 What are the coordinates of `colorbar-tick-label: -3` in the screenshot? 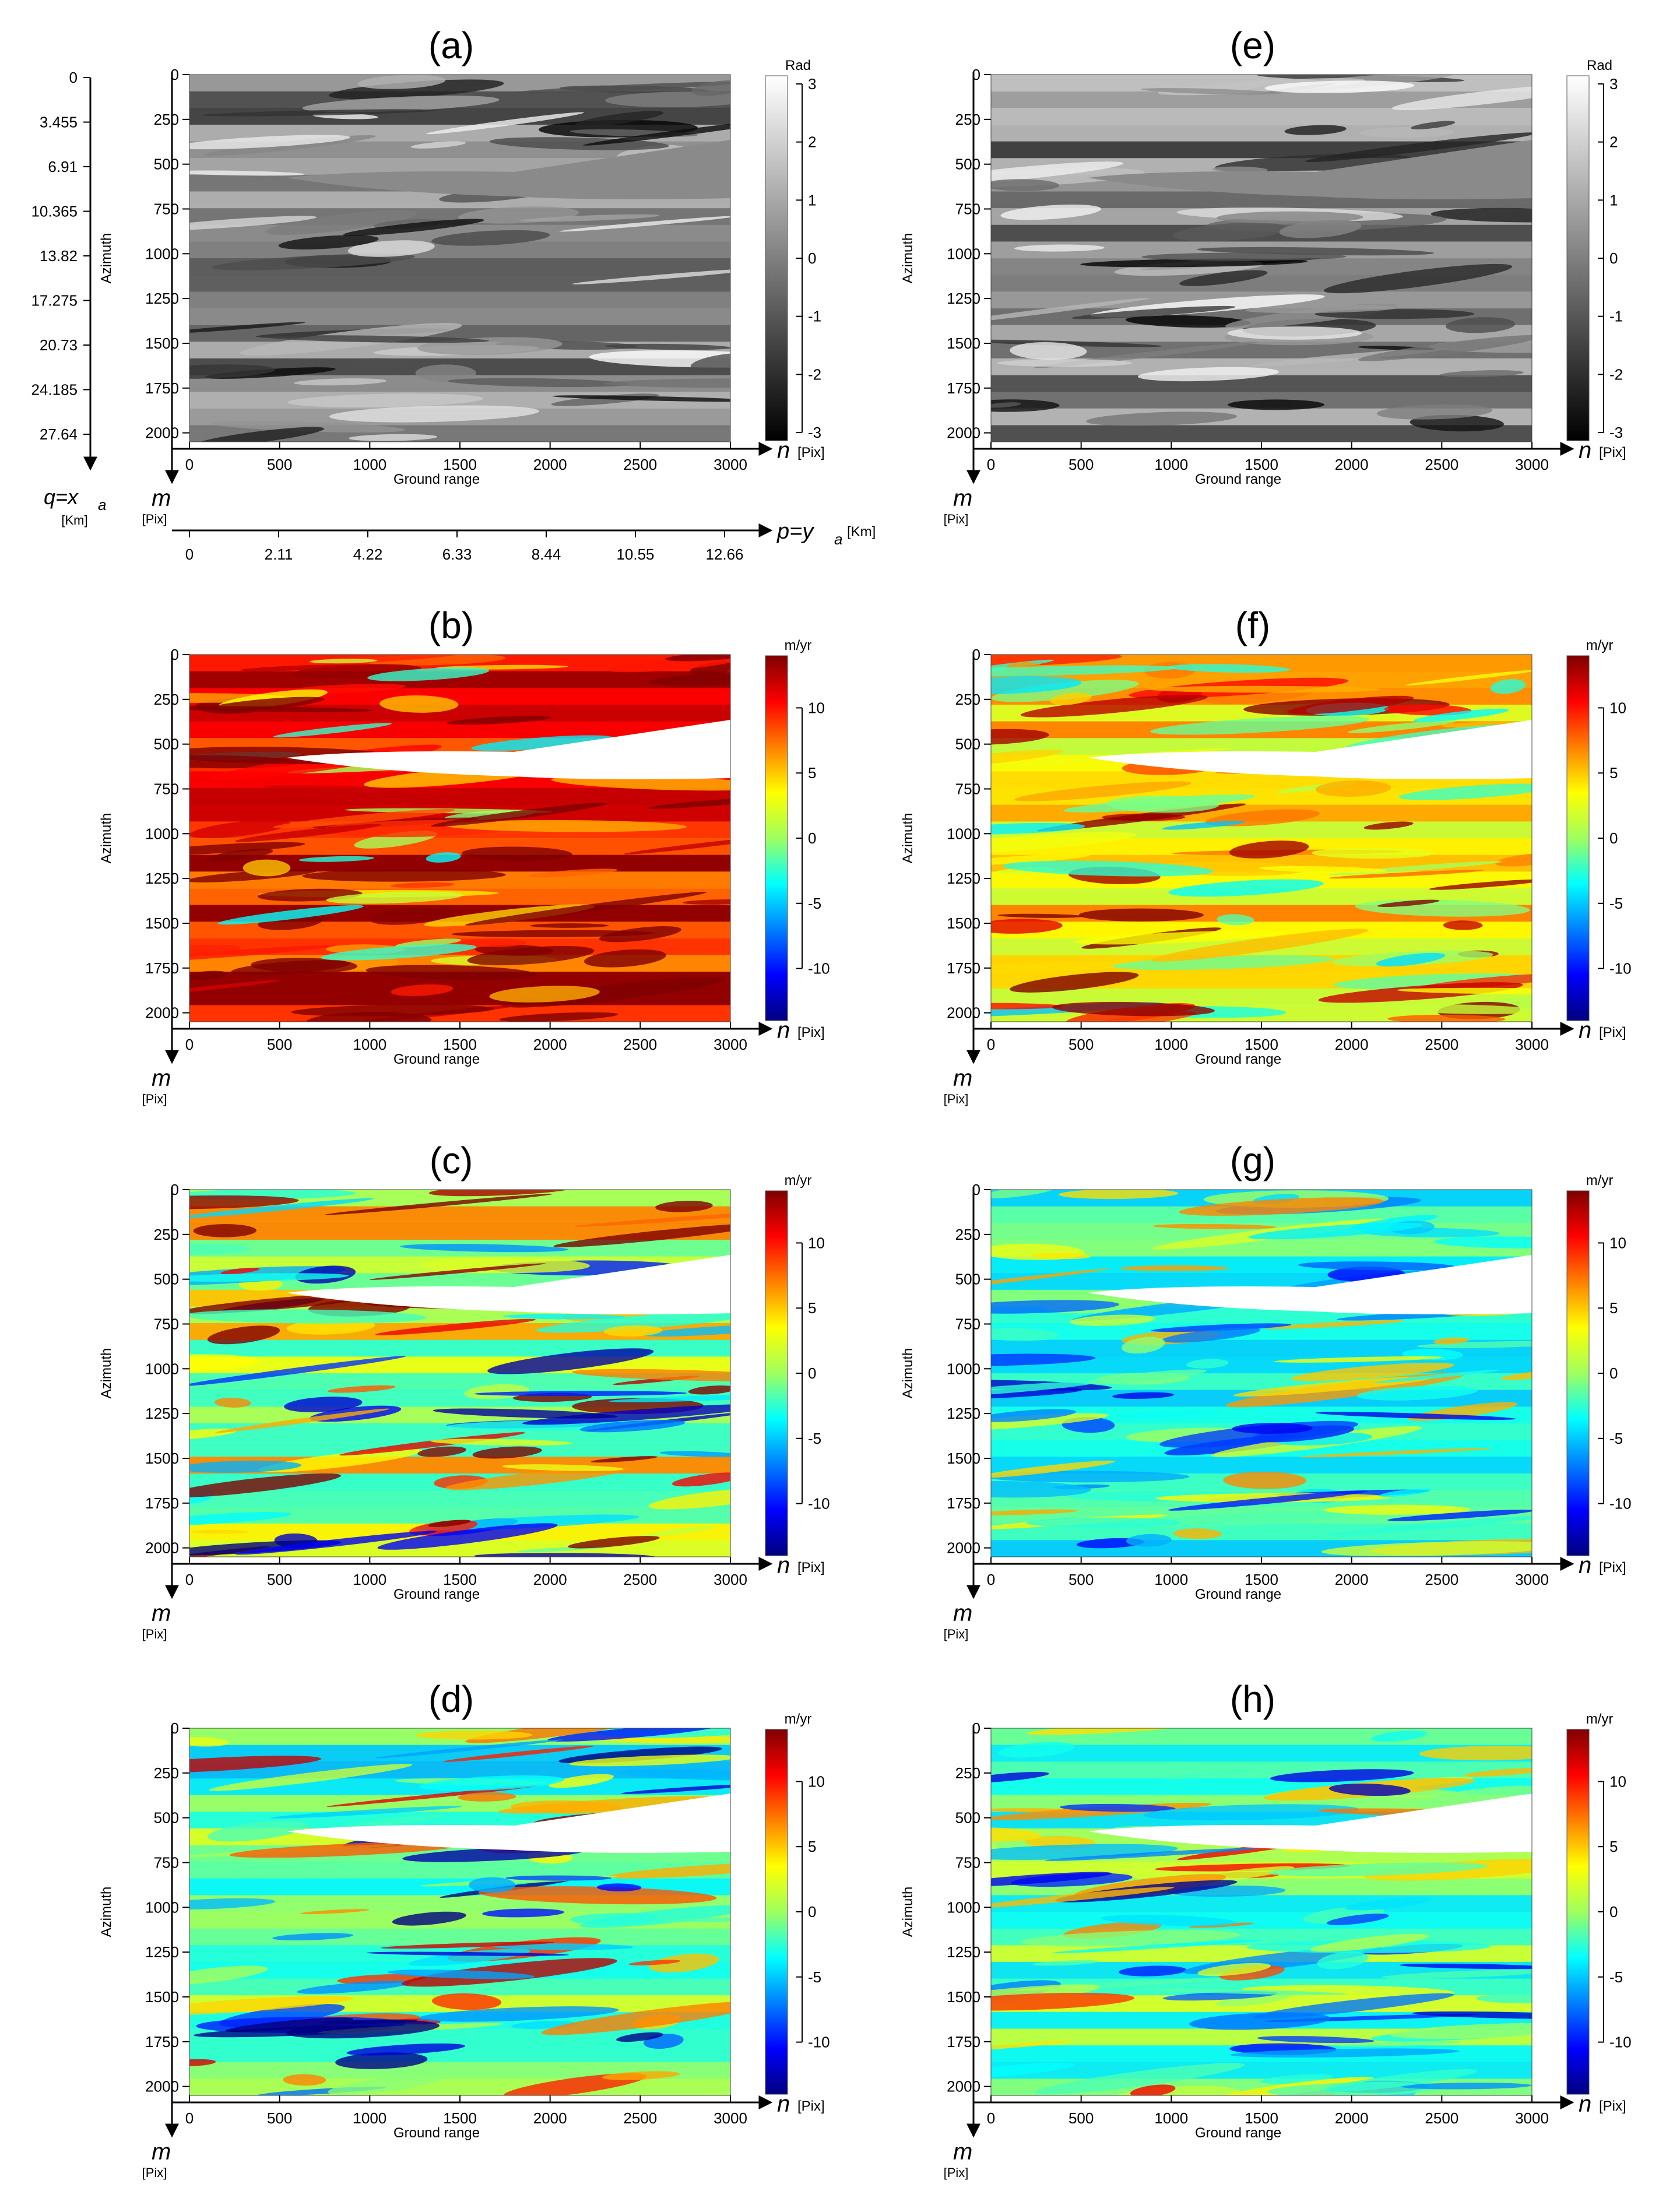 It's located at (1616, 432).